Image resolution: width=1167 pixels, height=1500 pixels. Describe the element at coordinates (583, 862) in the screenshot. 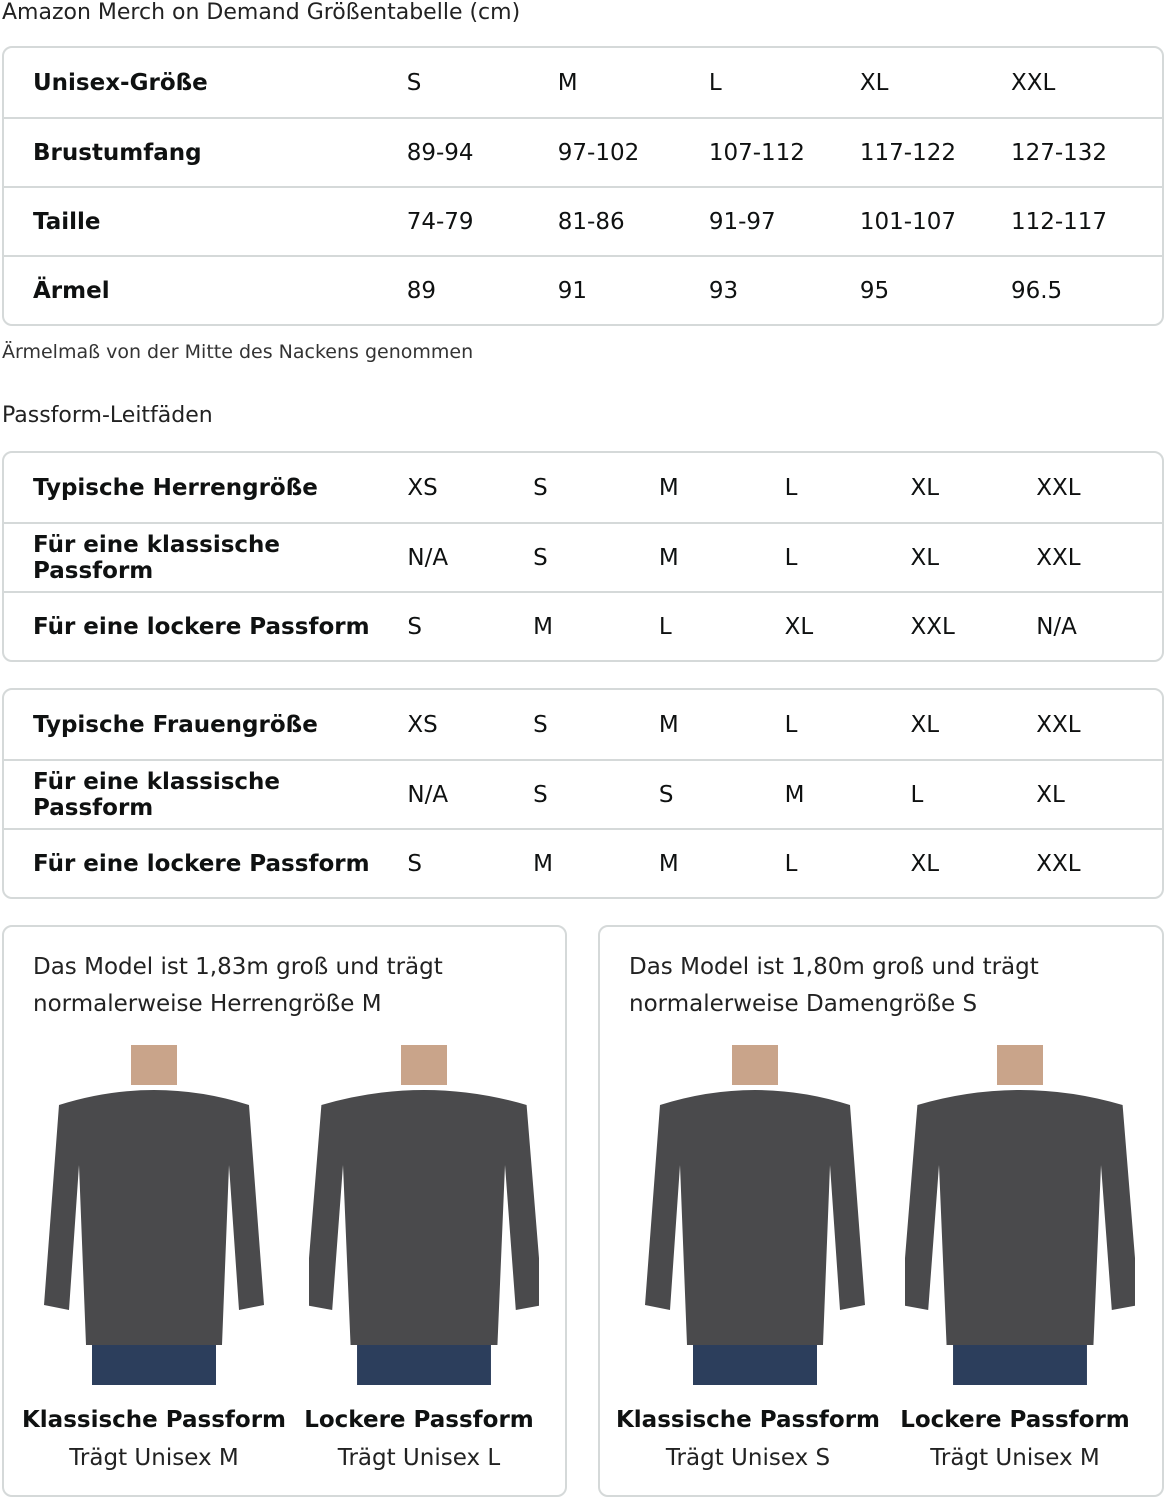

I see `table-row: Für eine lockere Passform S M M L XL XXL` at that location.